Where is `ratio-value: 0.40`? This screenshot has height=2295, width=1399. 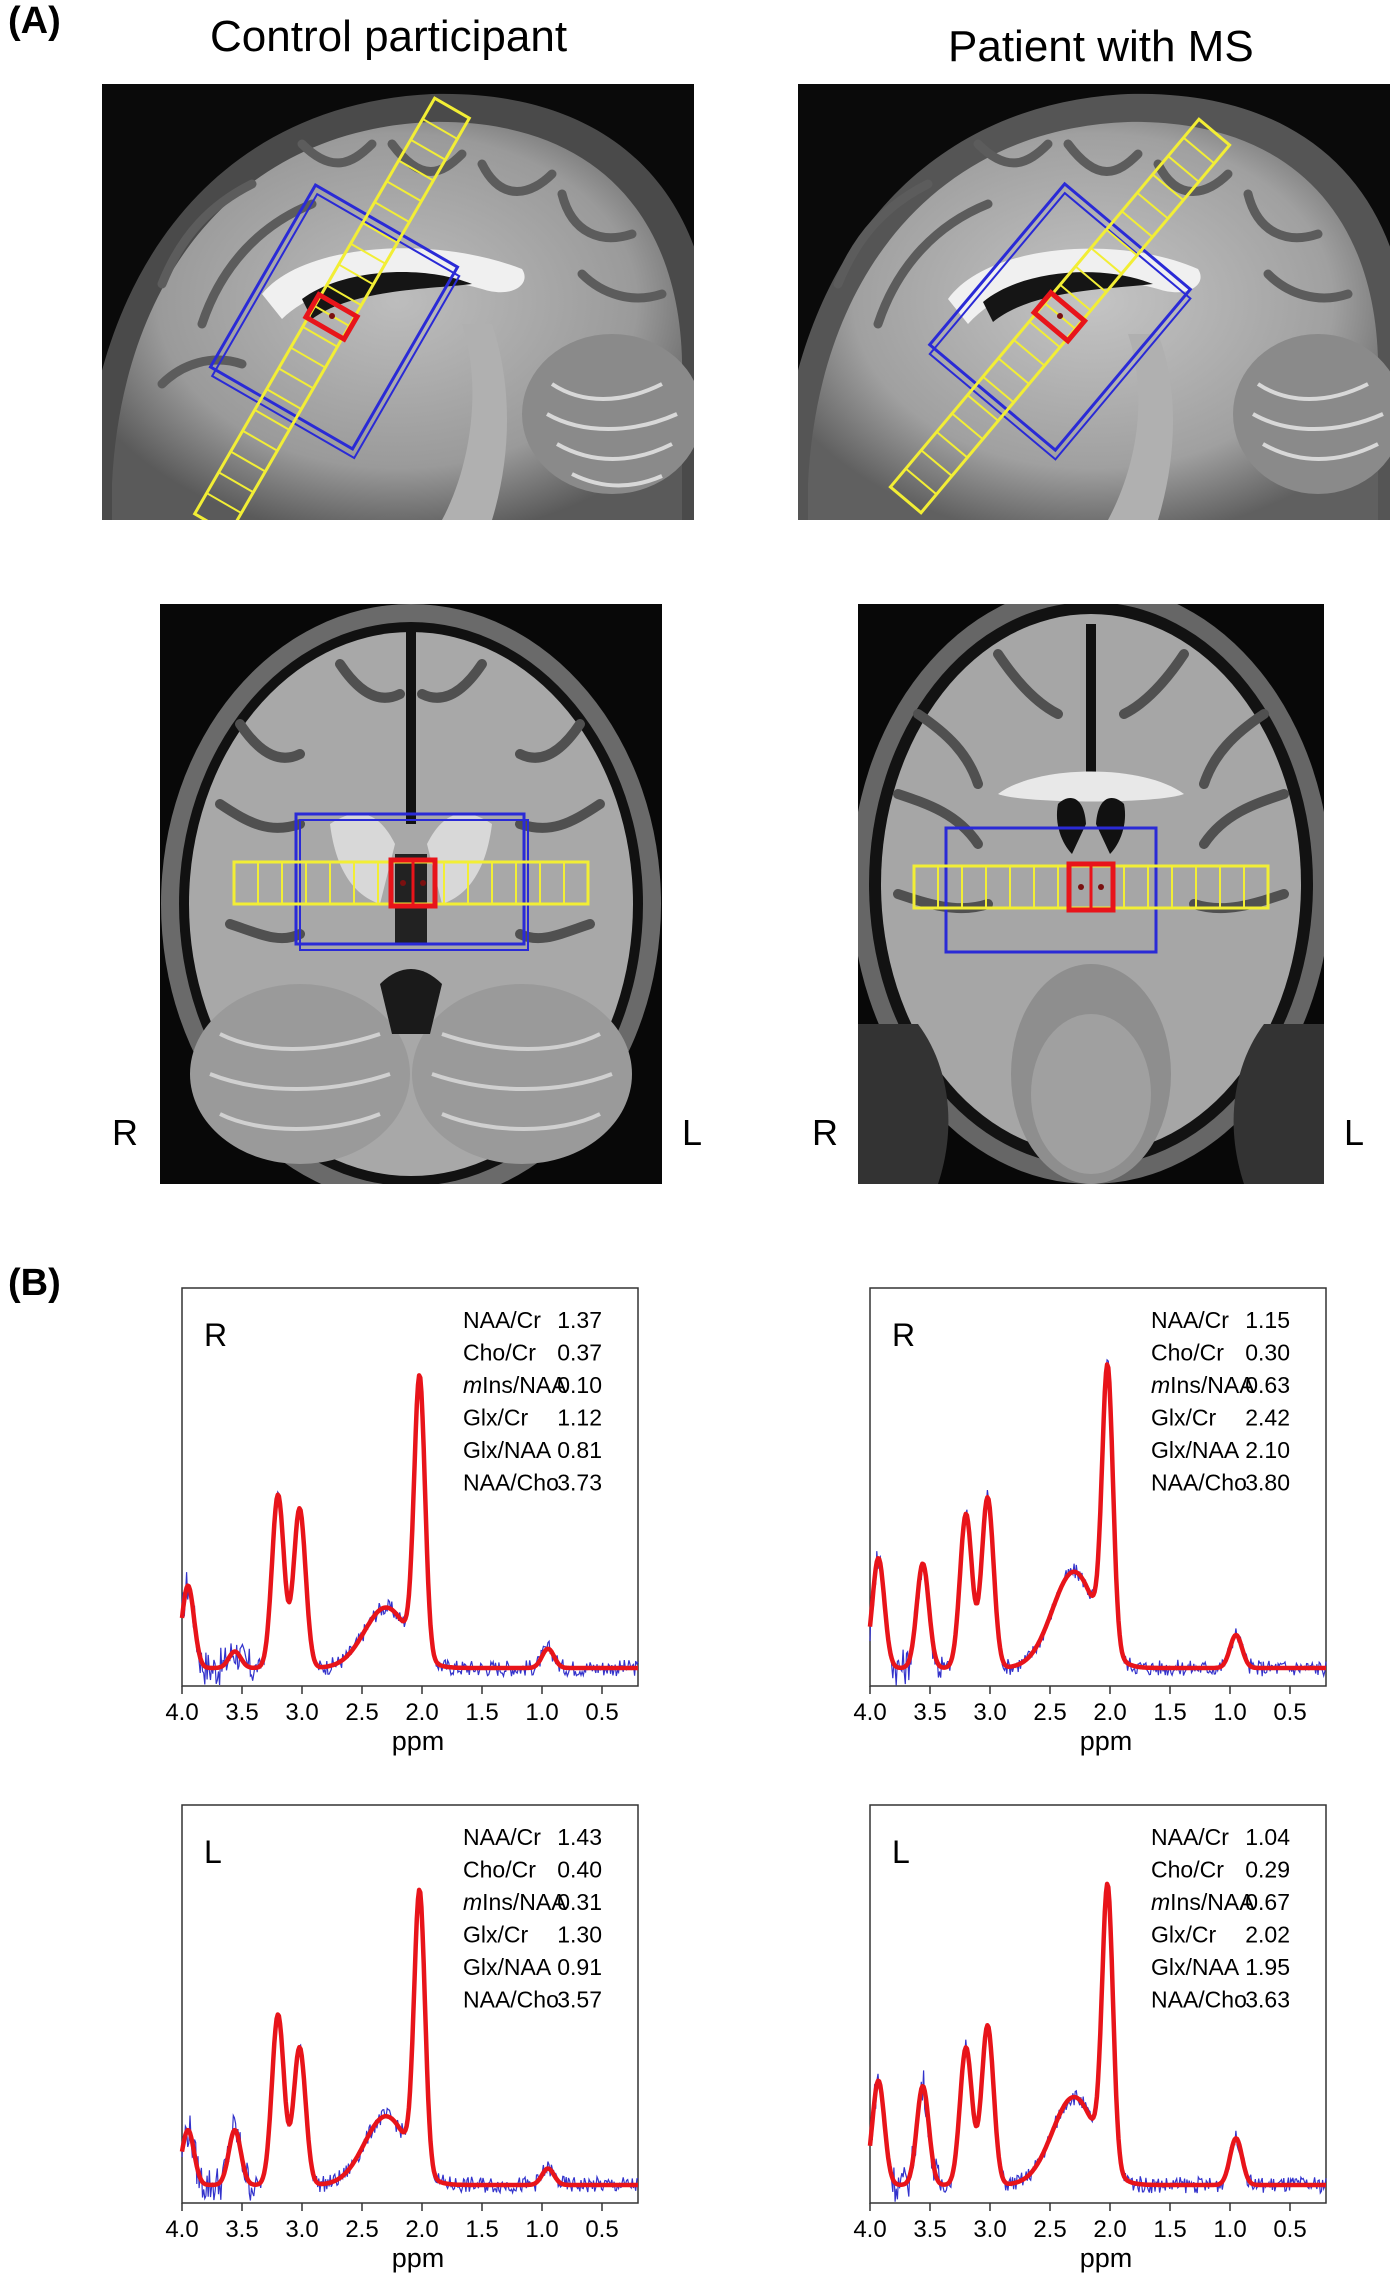
ratio-value: 0.40 is located at coordinates (579, 1870).